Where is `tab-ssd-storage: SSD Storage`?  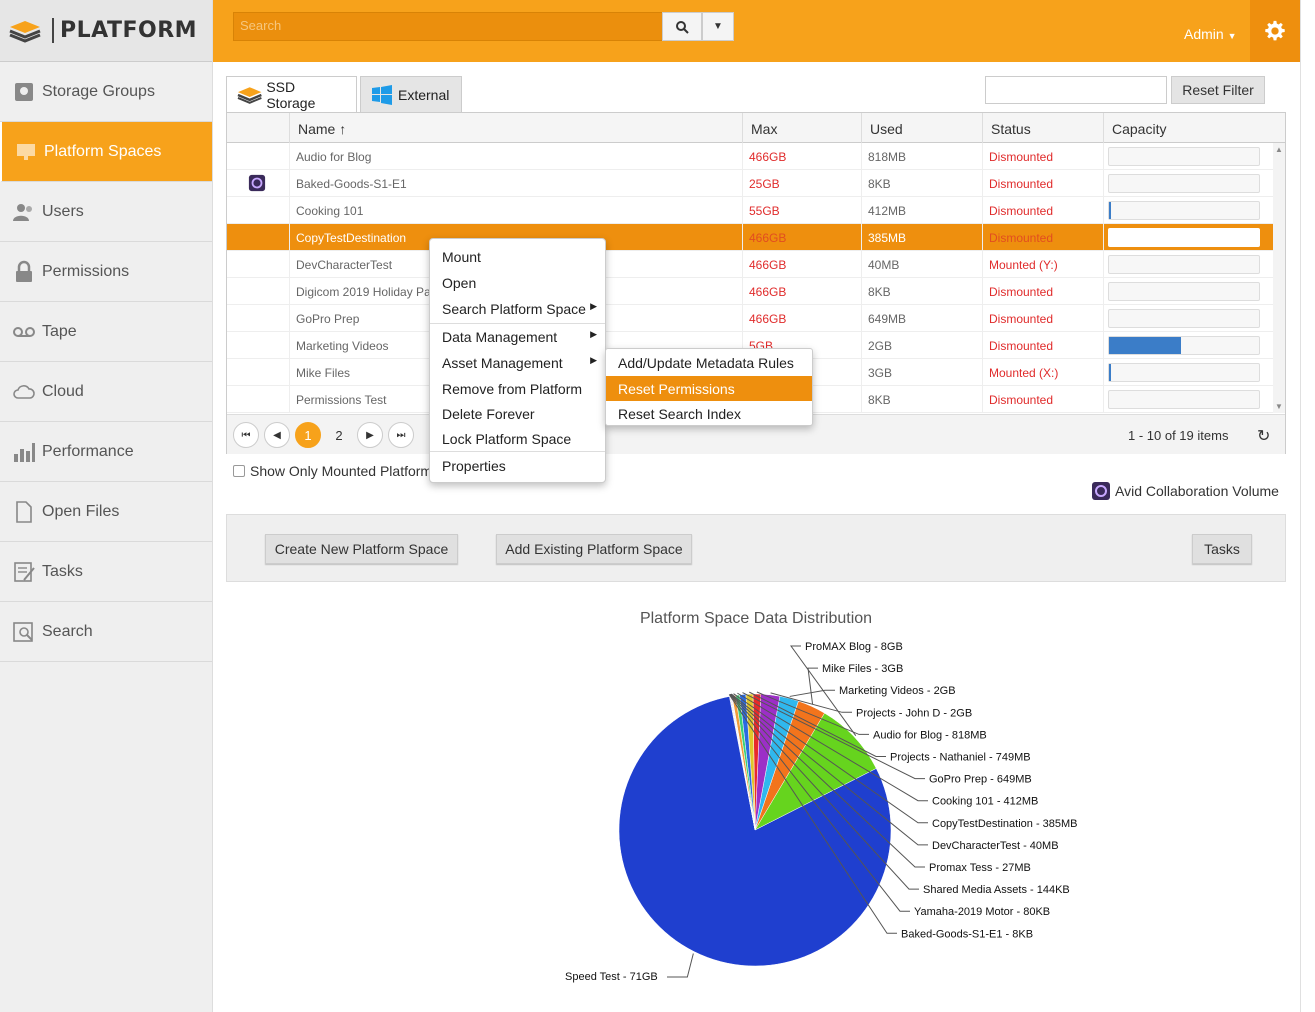 tab-ssd-storage: SSD Storage is located at coordinates (291, 94).